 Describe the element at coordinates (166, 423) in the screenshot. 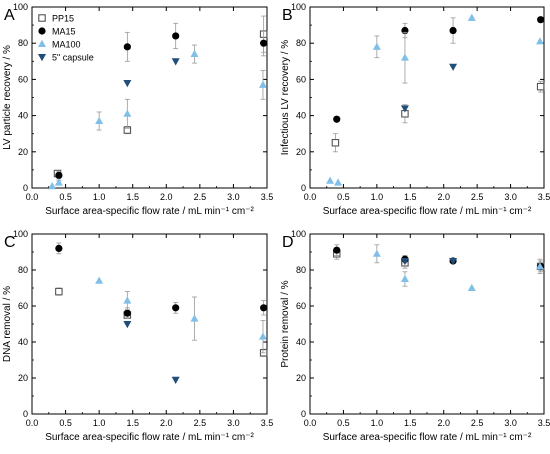

I see `x-tick-label: 2.0` at that location.